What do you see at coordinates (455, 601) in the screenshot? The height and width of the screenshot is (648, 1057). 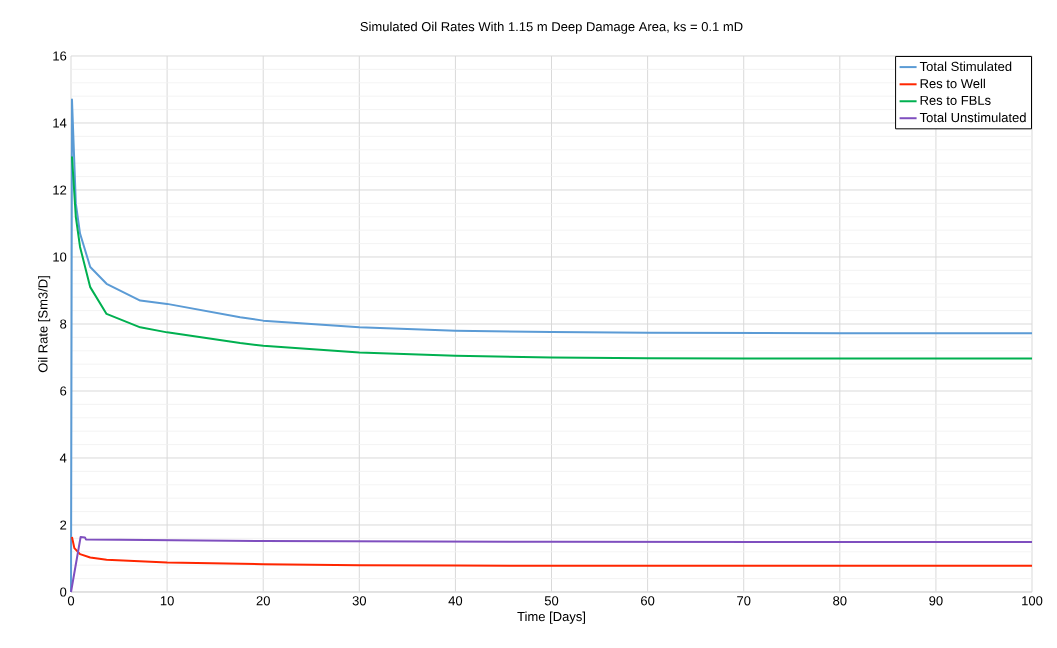 I see `x-tick-label: 40` at bounding box center [455, 601].